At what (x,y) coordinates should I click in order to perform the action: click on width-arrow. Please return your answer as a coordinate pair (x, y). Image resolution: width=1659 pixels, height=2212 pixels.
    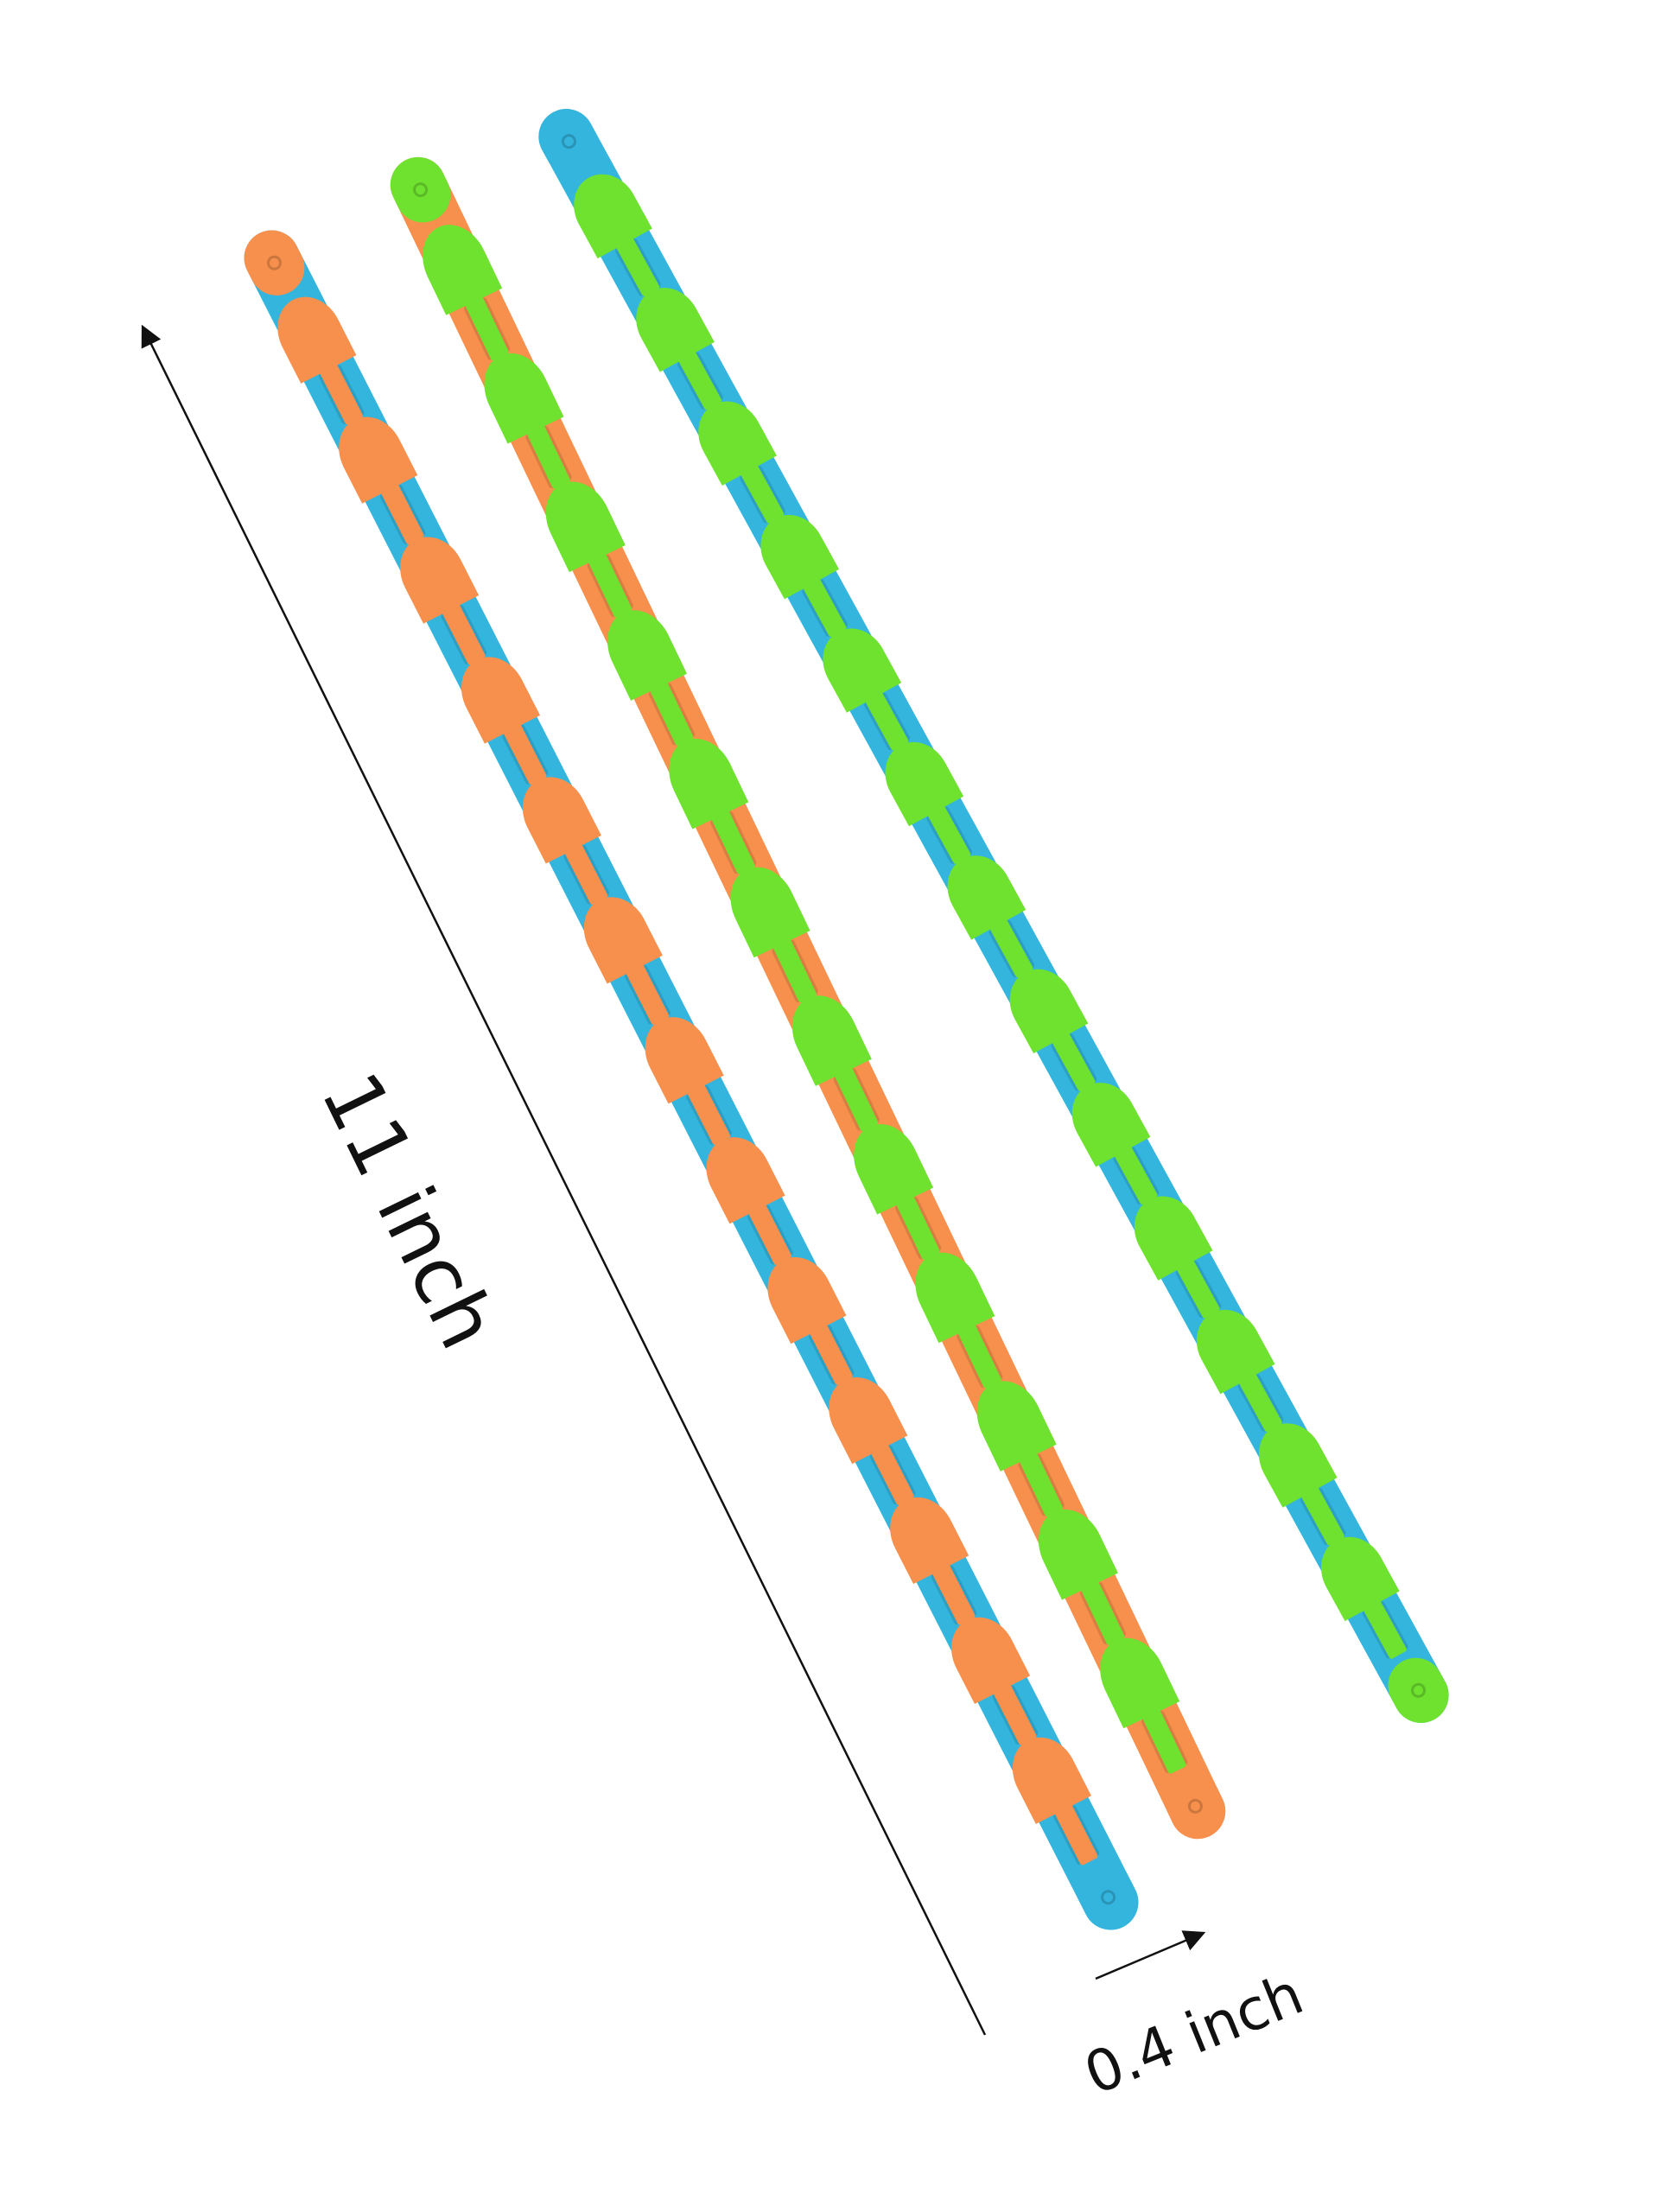
    Looking at the image, I should click on (1150, 1955).